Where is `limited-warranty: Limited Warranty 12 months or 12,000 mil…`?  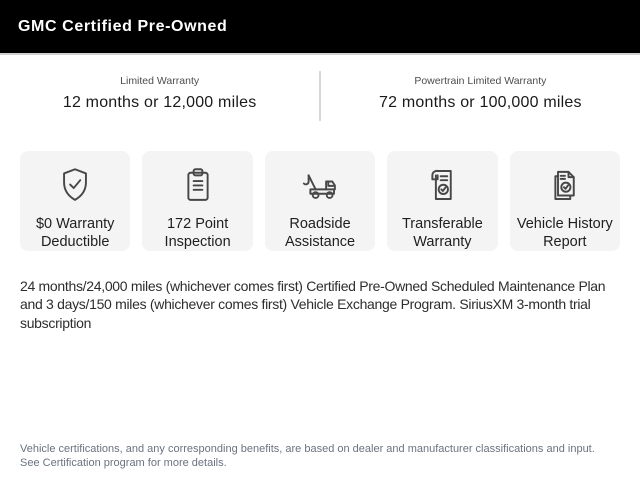
limited-warranty: Limited Warranty 12 months or 12,000 mil… is located at coordinates (159, 96).